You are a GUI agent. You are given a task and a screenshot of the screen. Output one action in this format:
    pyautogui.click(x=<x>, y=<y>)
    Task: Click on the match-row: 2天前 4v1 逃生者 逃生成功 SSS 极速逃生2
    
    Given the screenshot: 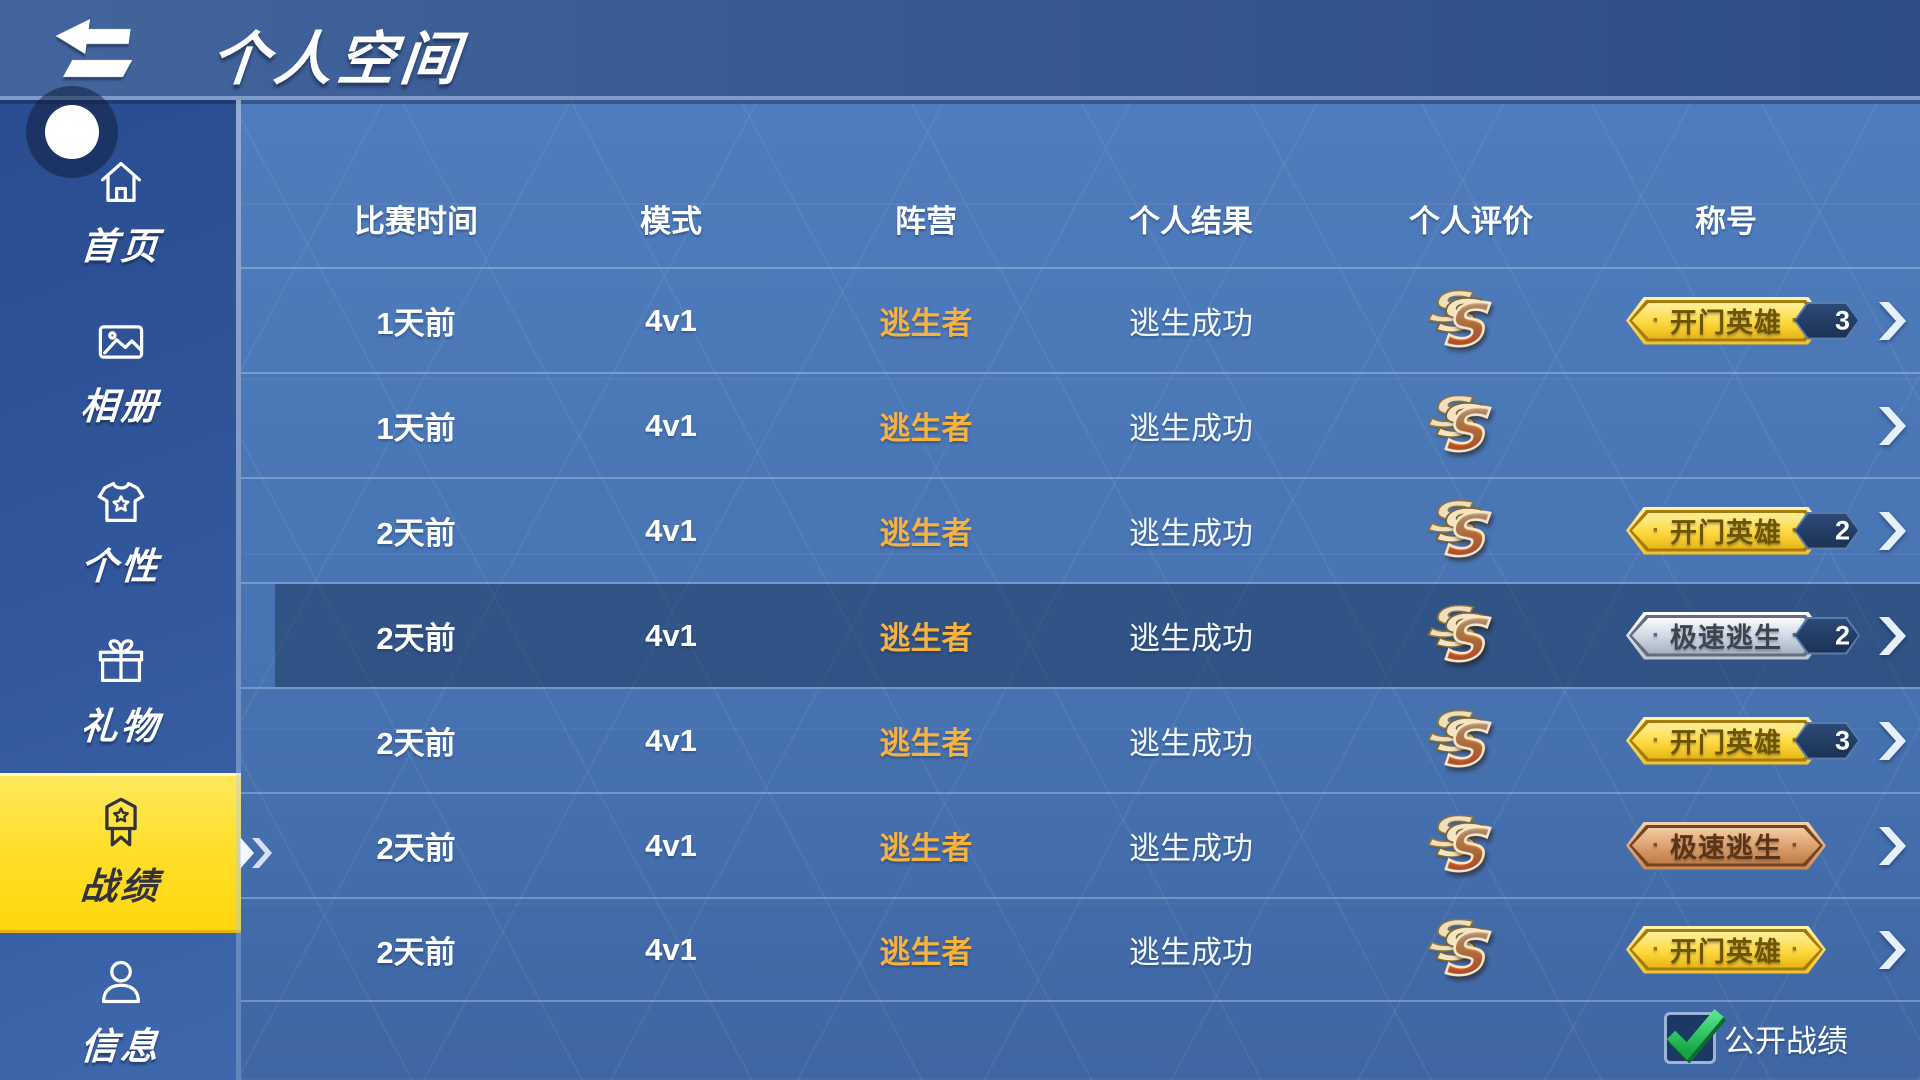 What is the action you would take?
    pyautogui.click(x=1080, y=634)
    